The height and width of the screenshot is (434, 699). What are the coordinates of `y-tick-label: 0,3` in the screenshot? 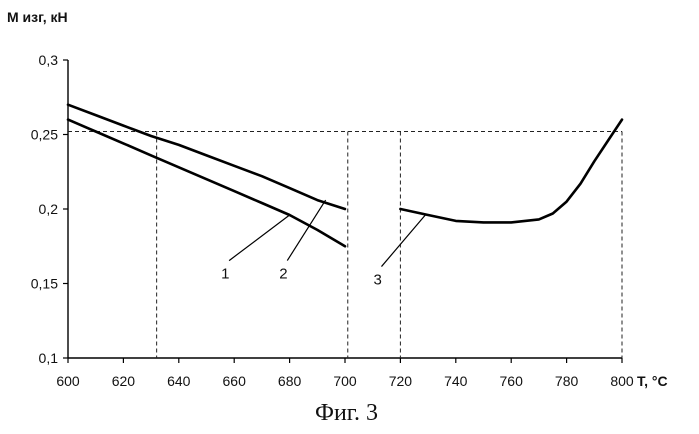 It's located at (49, 60).